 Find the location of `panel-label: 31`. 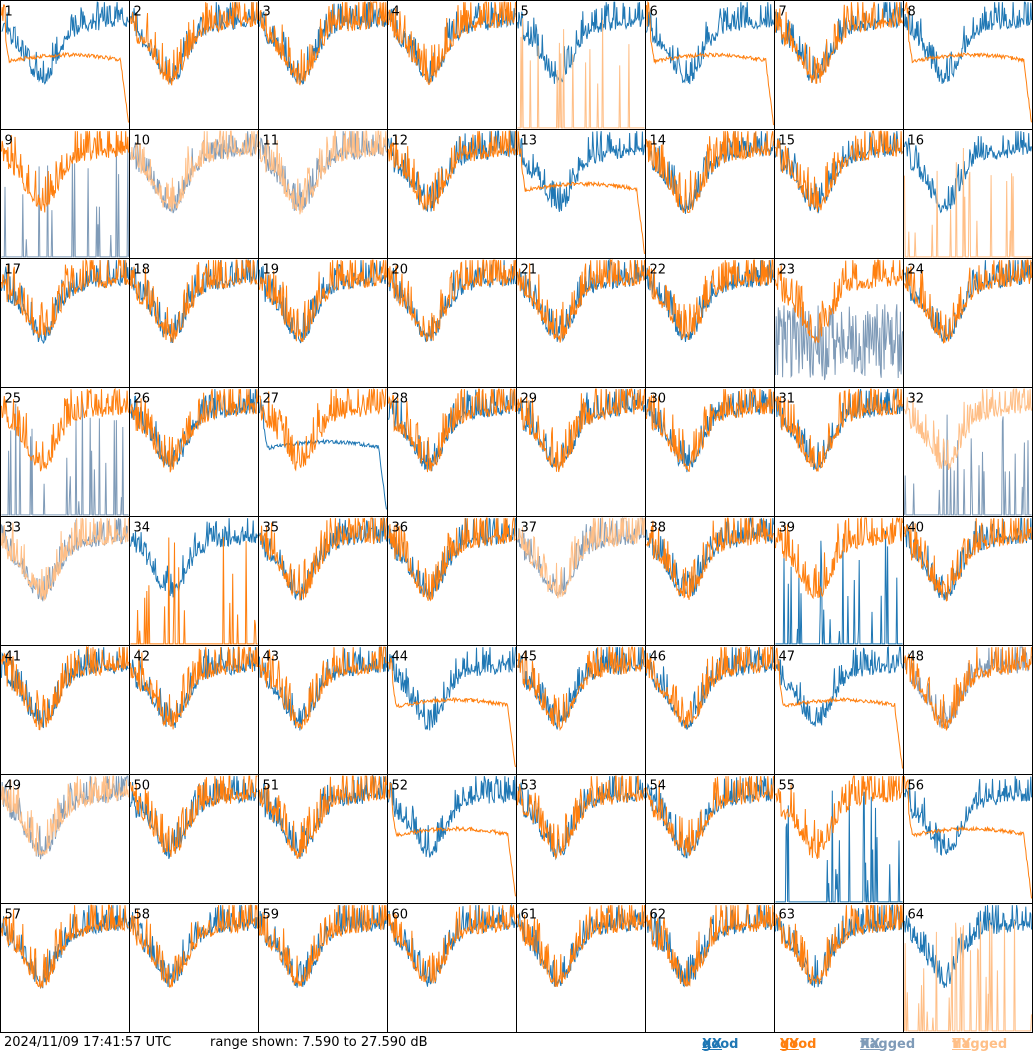

panel-label: 31 is located at coordinates (787, 399).